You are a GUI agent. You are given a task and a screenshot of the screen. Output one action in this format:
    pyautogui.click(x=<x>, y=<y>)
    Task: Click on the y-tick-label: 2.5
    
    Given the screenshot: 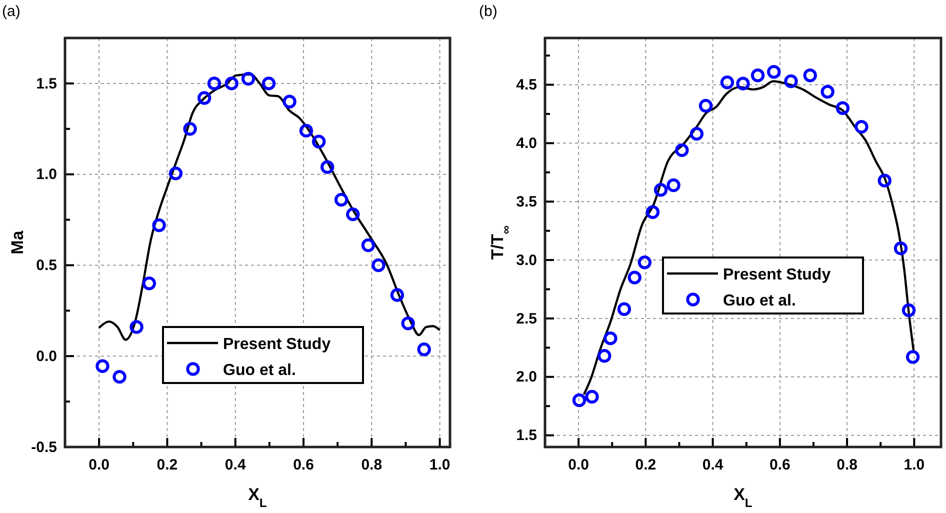 What is the action you would take?
    pyautogui.click(x=526, y=319)
    